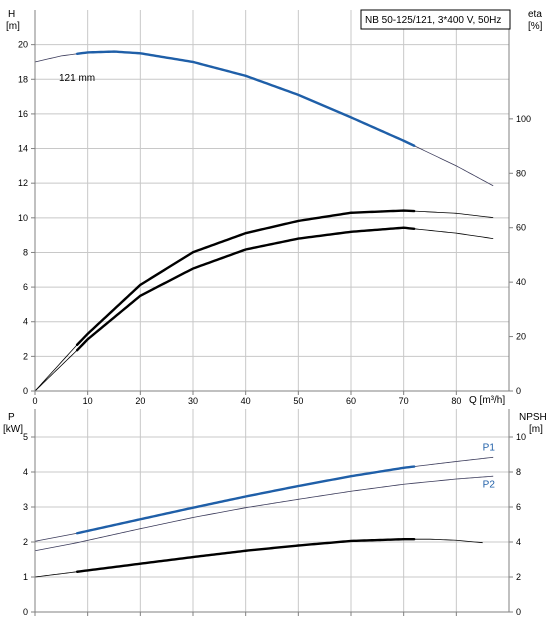 The width and height of the screenshot is (556, 629). I want to click on x-tick-label: 30, so click(193, 401).